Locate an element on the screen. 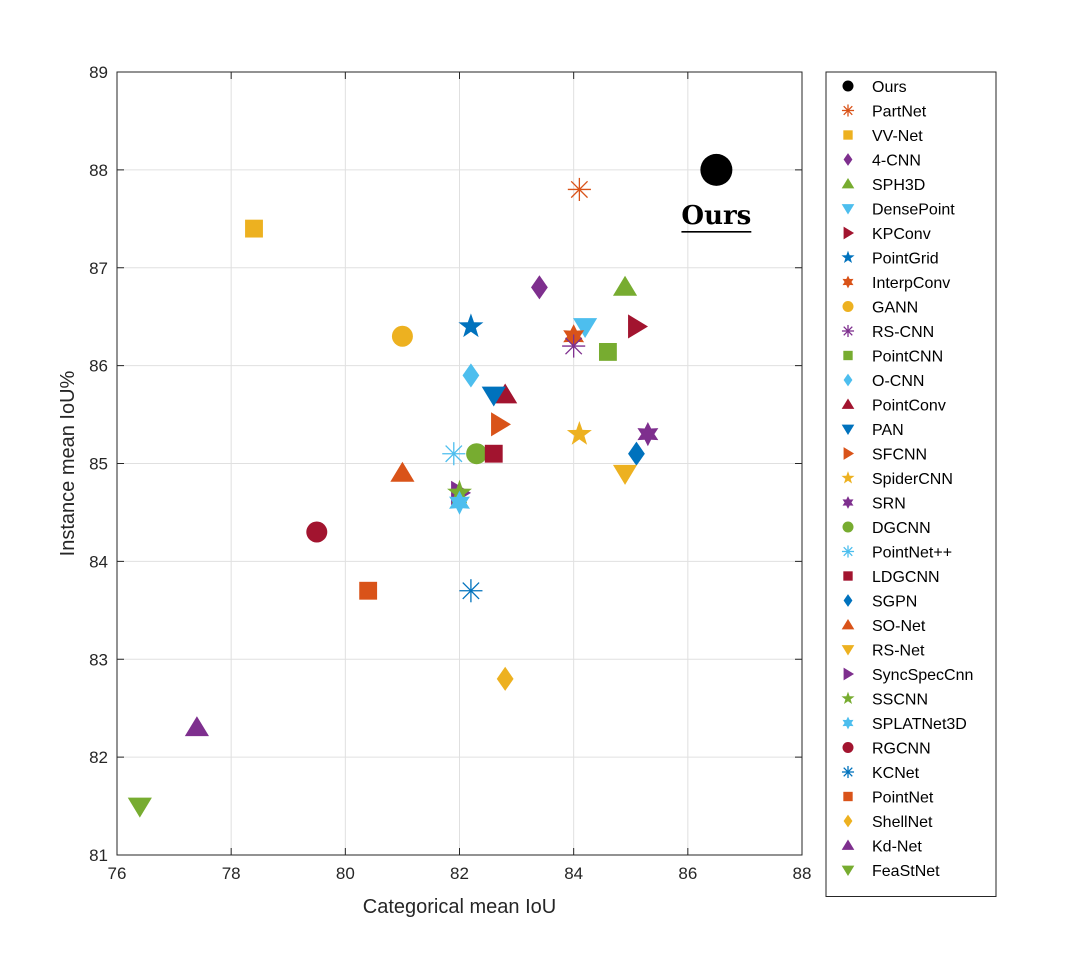 The image size is (1080, 960). x-tick-label: 84 is located at coordinates (573, 873).